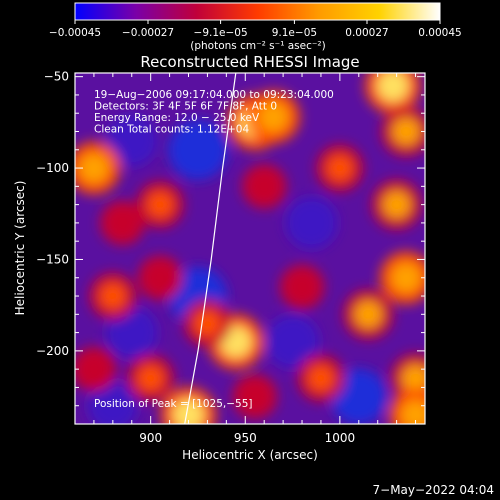 The width and height of the screenshot is (500, 500). What do you see at coordinates (366, 33) in the screenshot?
I see `colorbar-tick-label: 0.00027` at bounding box center [366, 33].